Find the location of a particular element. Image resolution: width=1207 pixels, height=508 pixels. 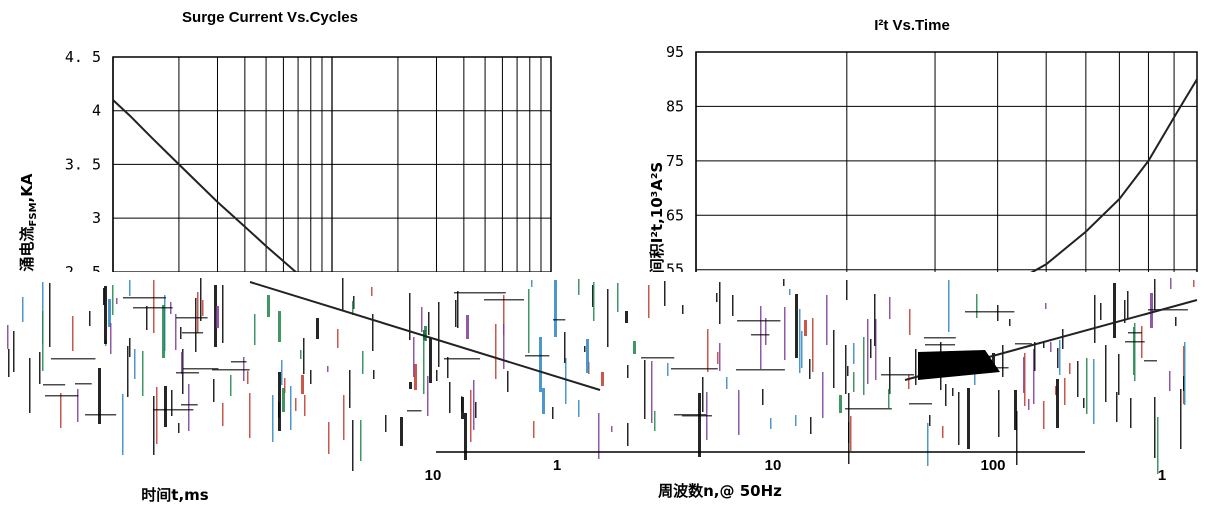

y-axis-label: 浪涌电流FSM,KA is located at coordinates (28, 229).